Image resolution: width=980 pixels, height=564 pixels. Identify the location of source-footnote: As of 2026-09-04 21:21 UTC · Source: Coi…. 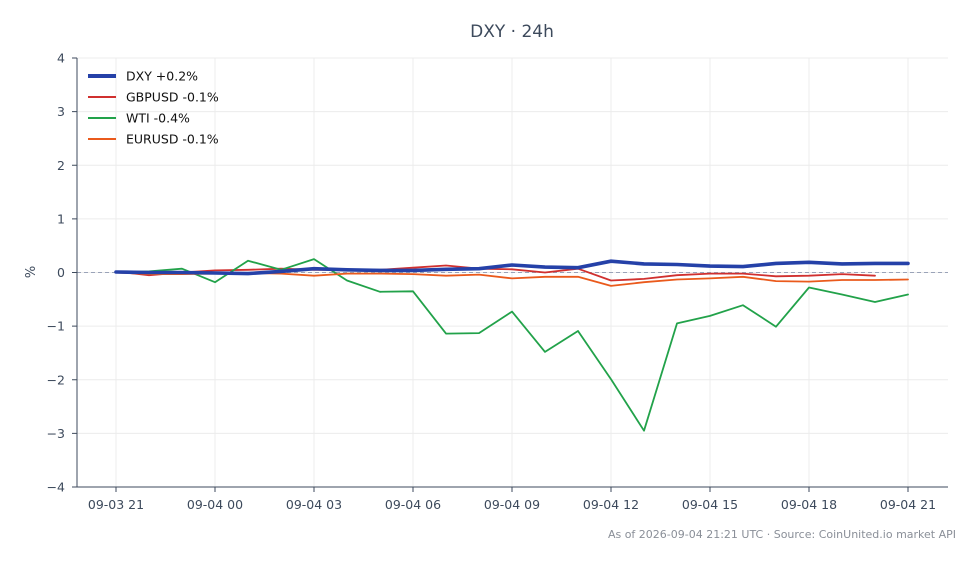
(782, 534).